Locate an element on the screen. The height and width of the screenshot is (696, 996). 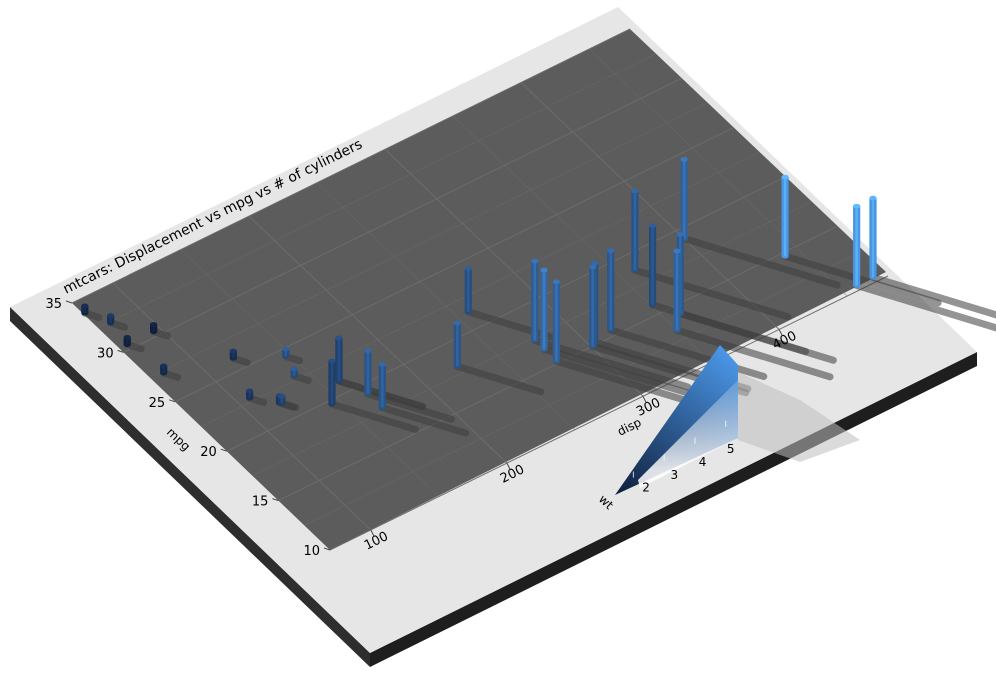
legend-shadow is located at coordinates (799, 417).